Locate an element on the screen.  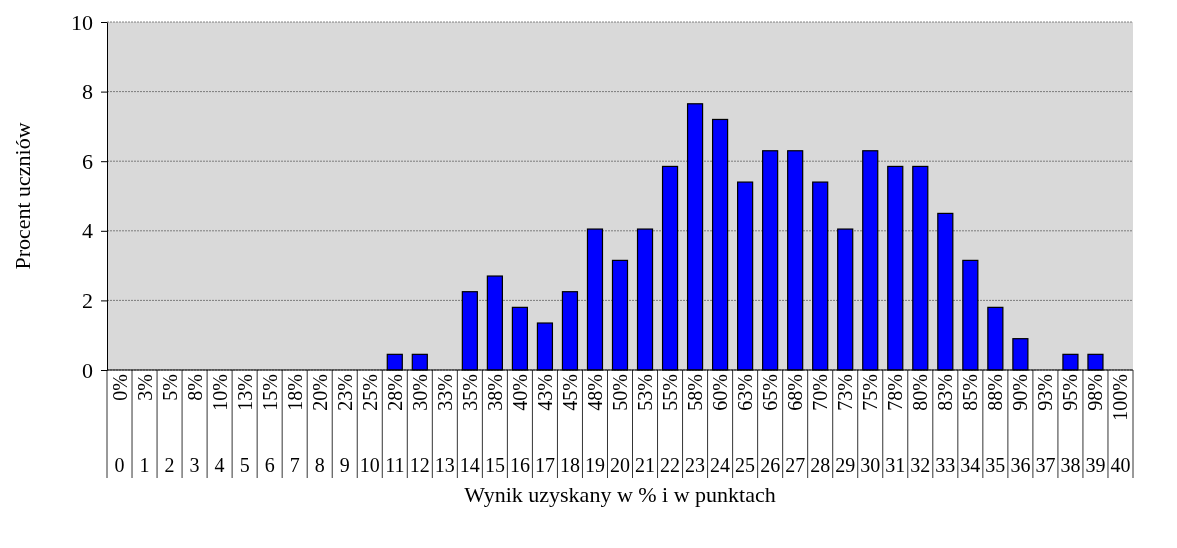
category-label: 0% 0 is located at coordinates (119, 425).